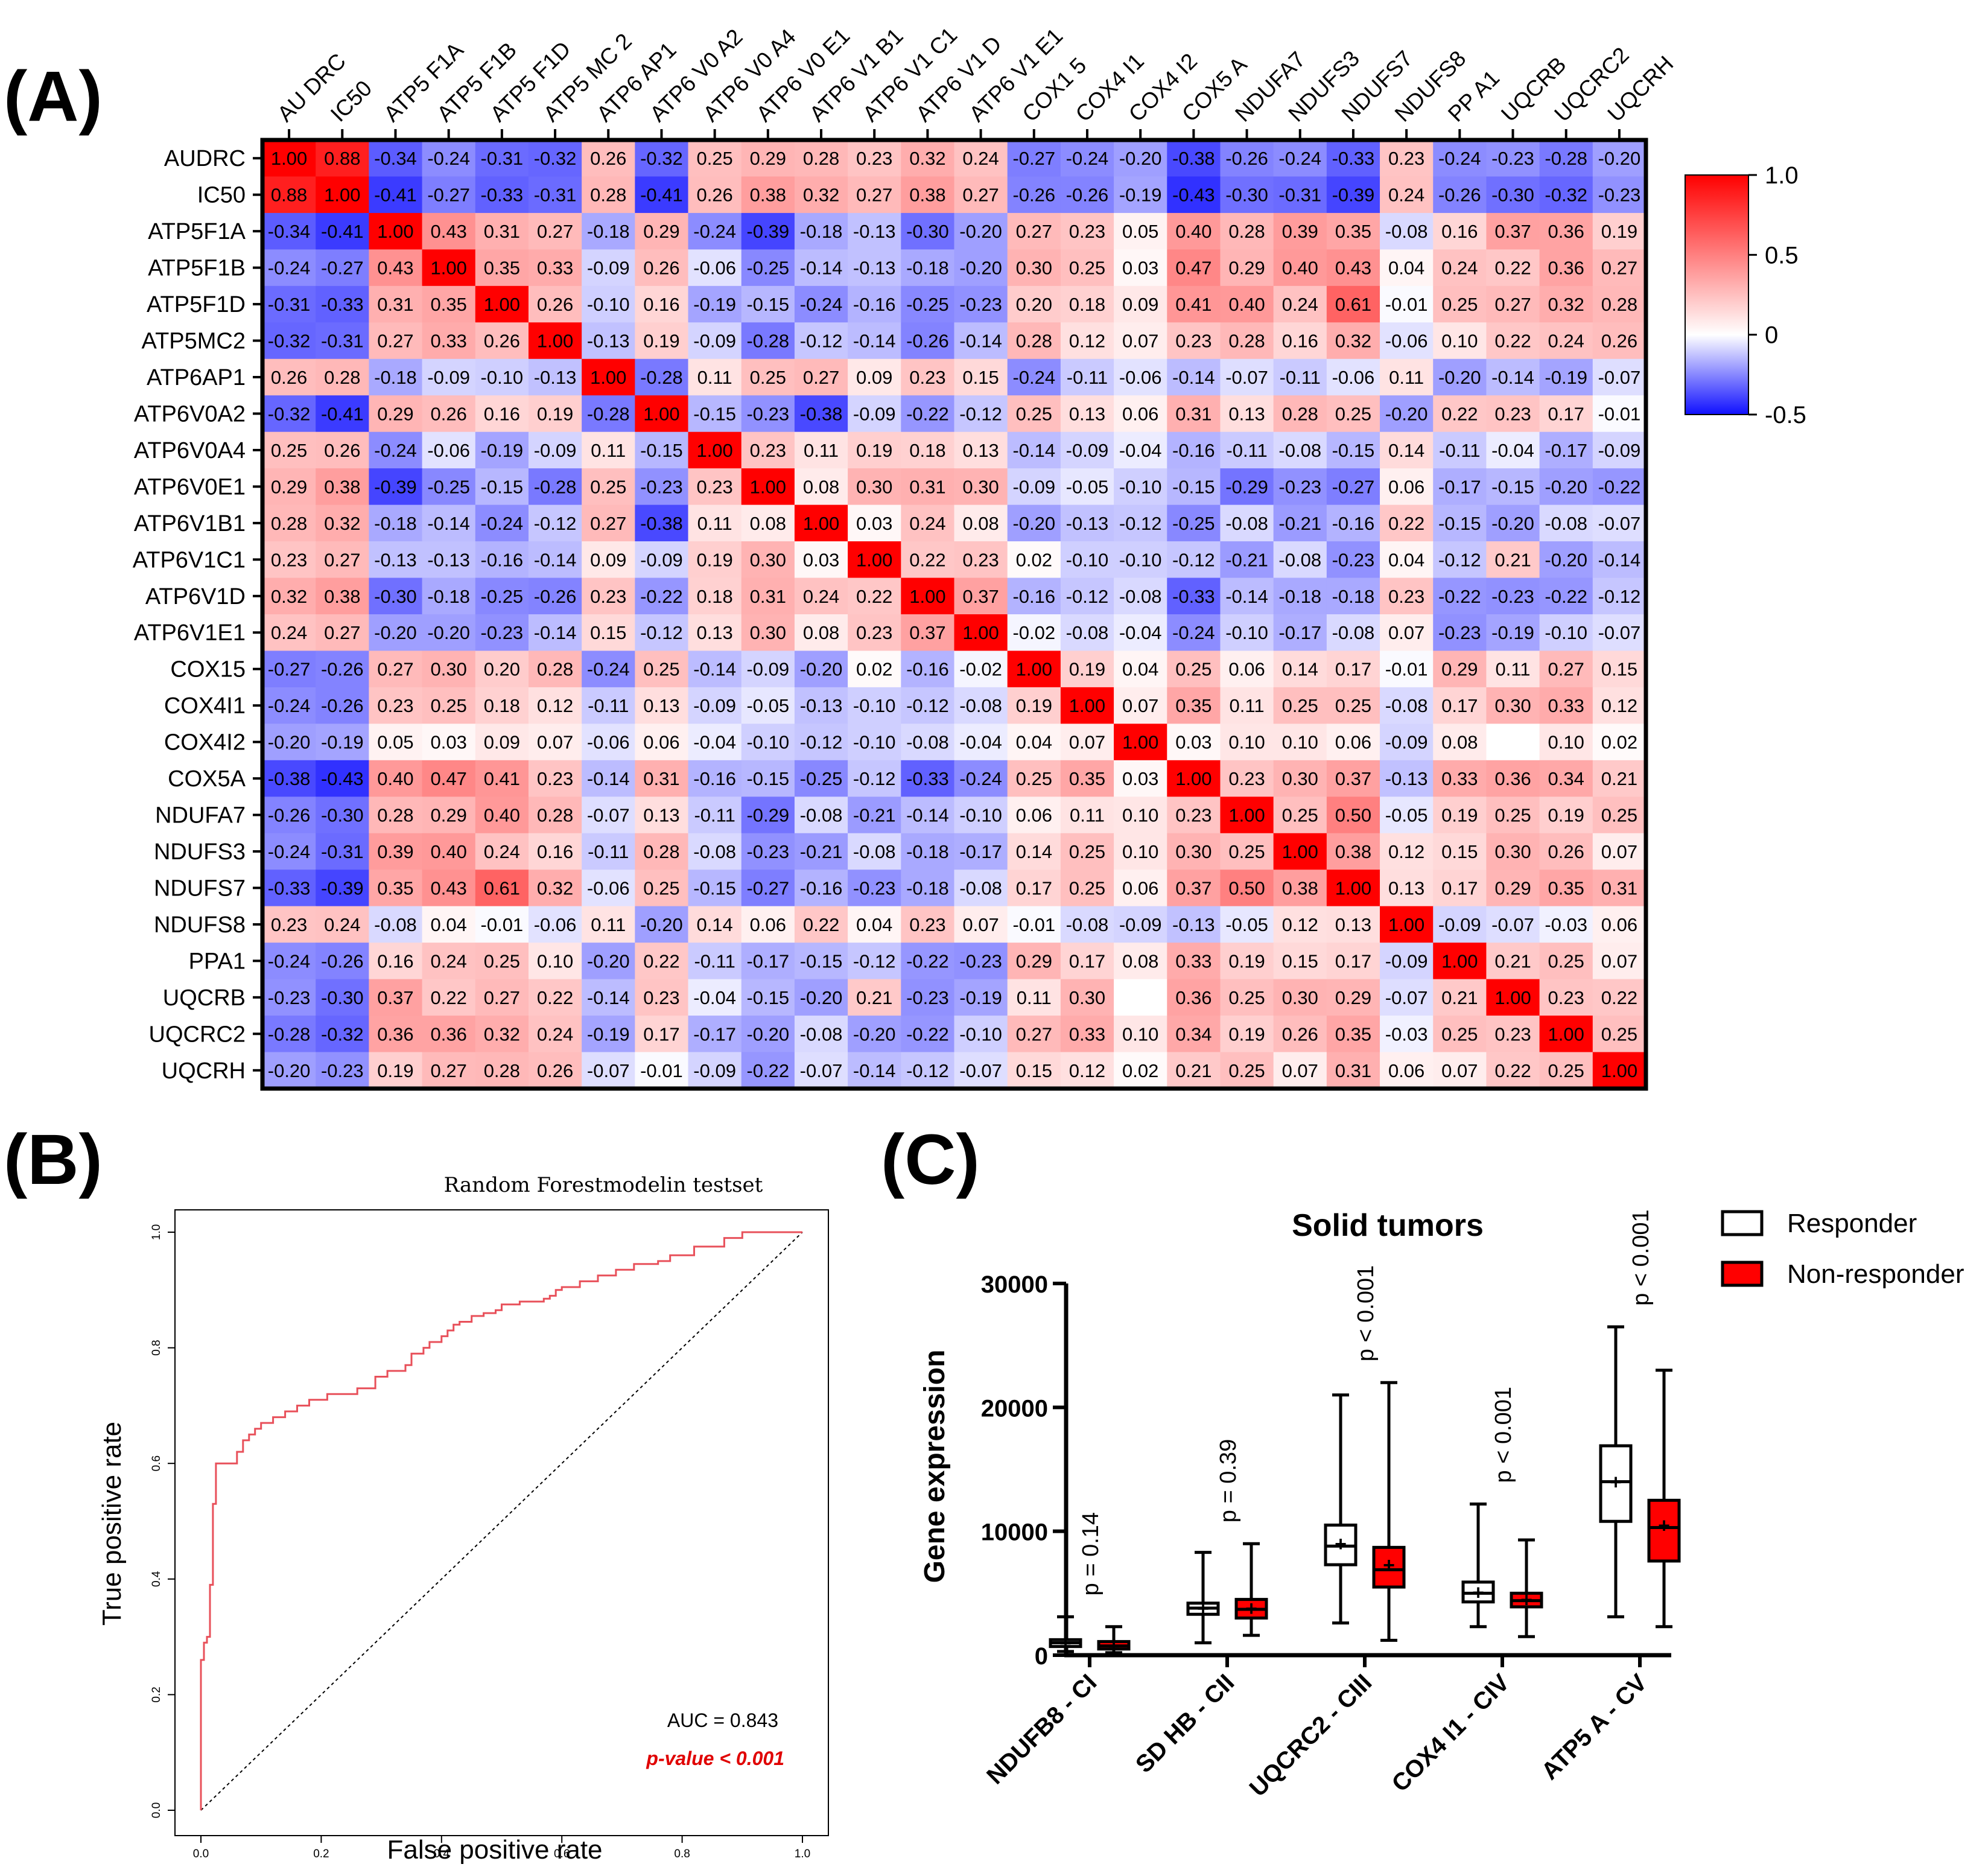 The width and height of the screenshot is (1988, 1870). I want to click on heatmap-cell-value: 0.12, so click(1406, 852).